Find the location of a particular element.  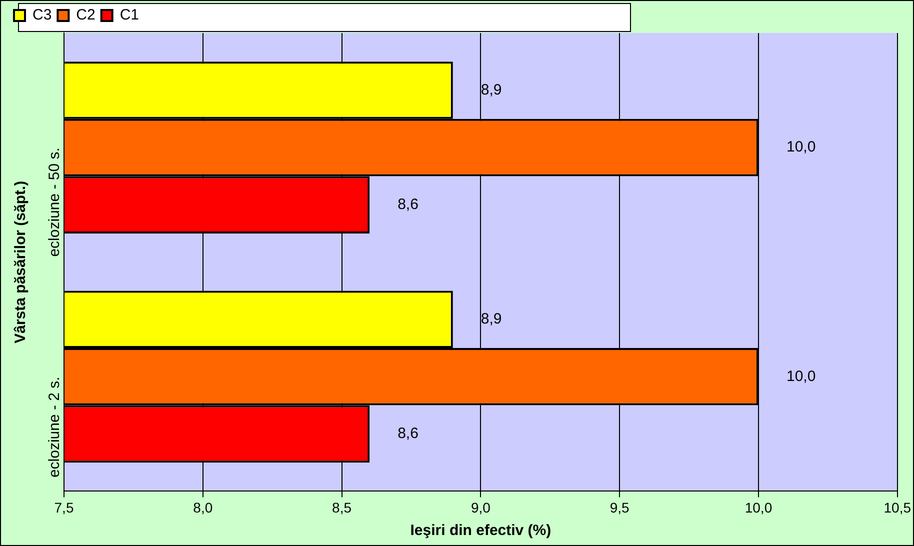

y-tick-label: ecloziune - 2 s. is located at coordinates (55, 427).